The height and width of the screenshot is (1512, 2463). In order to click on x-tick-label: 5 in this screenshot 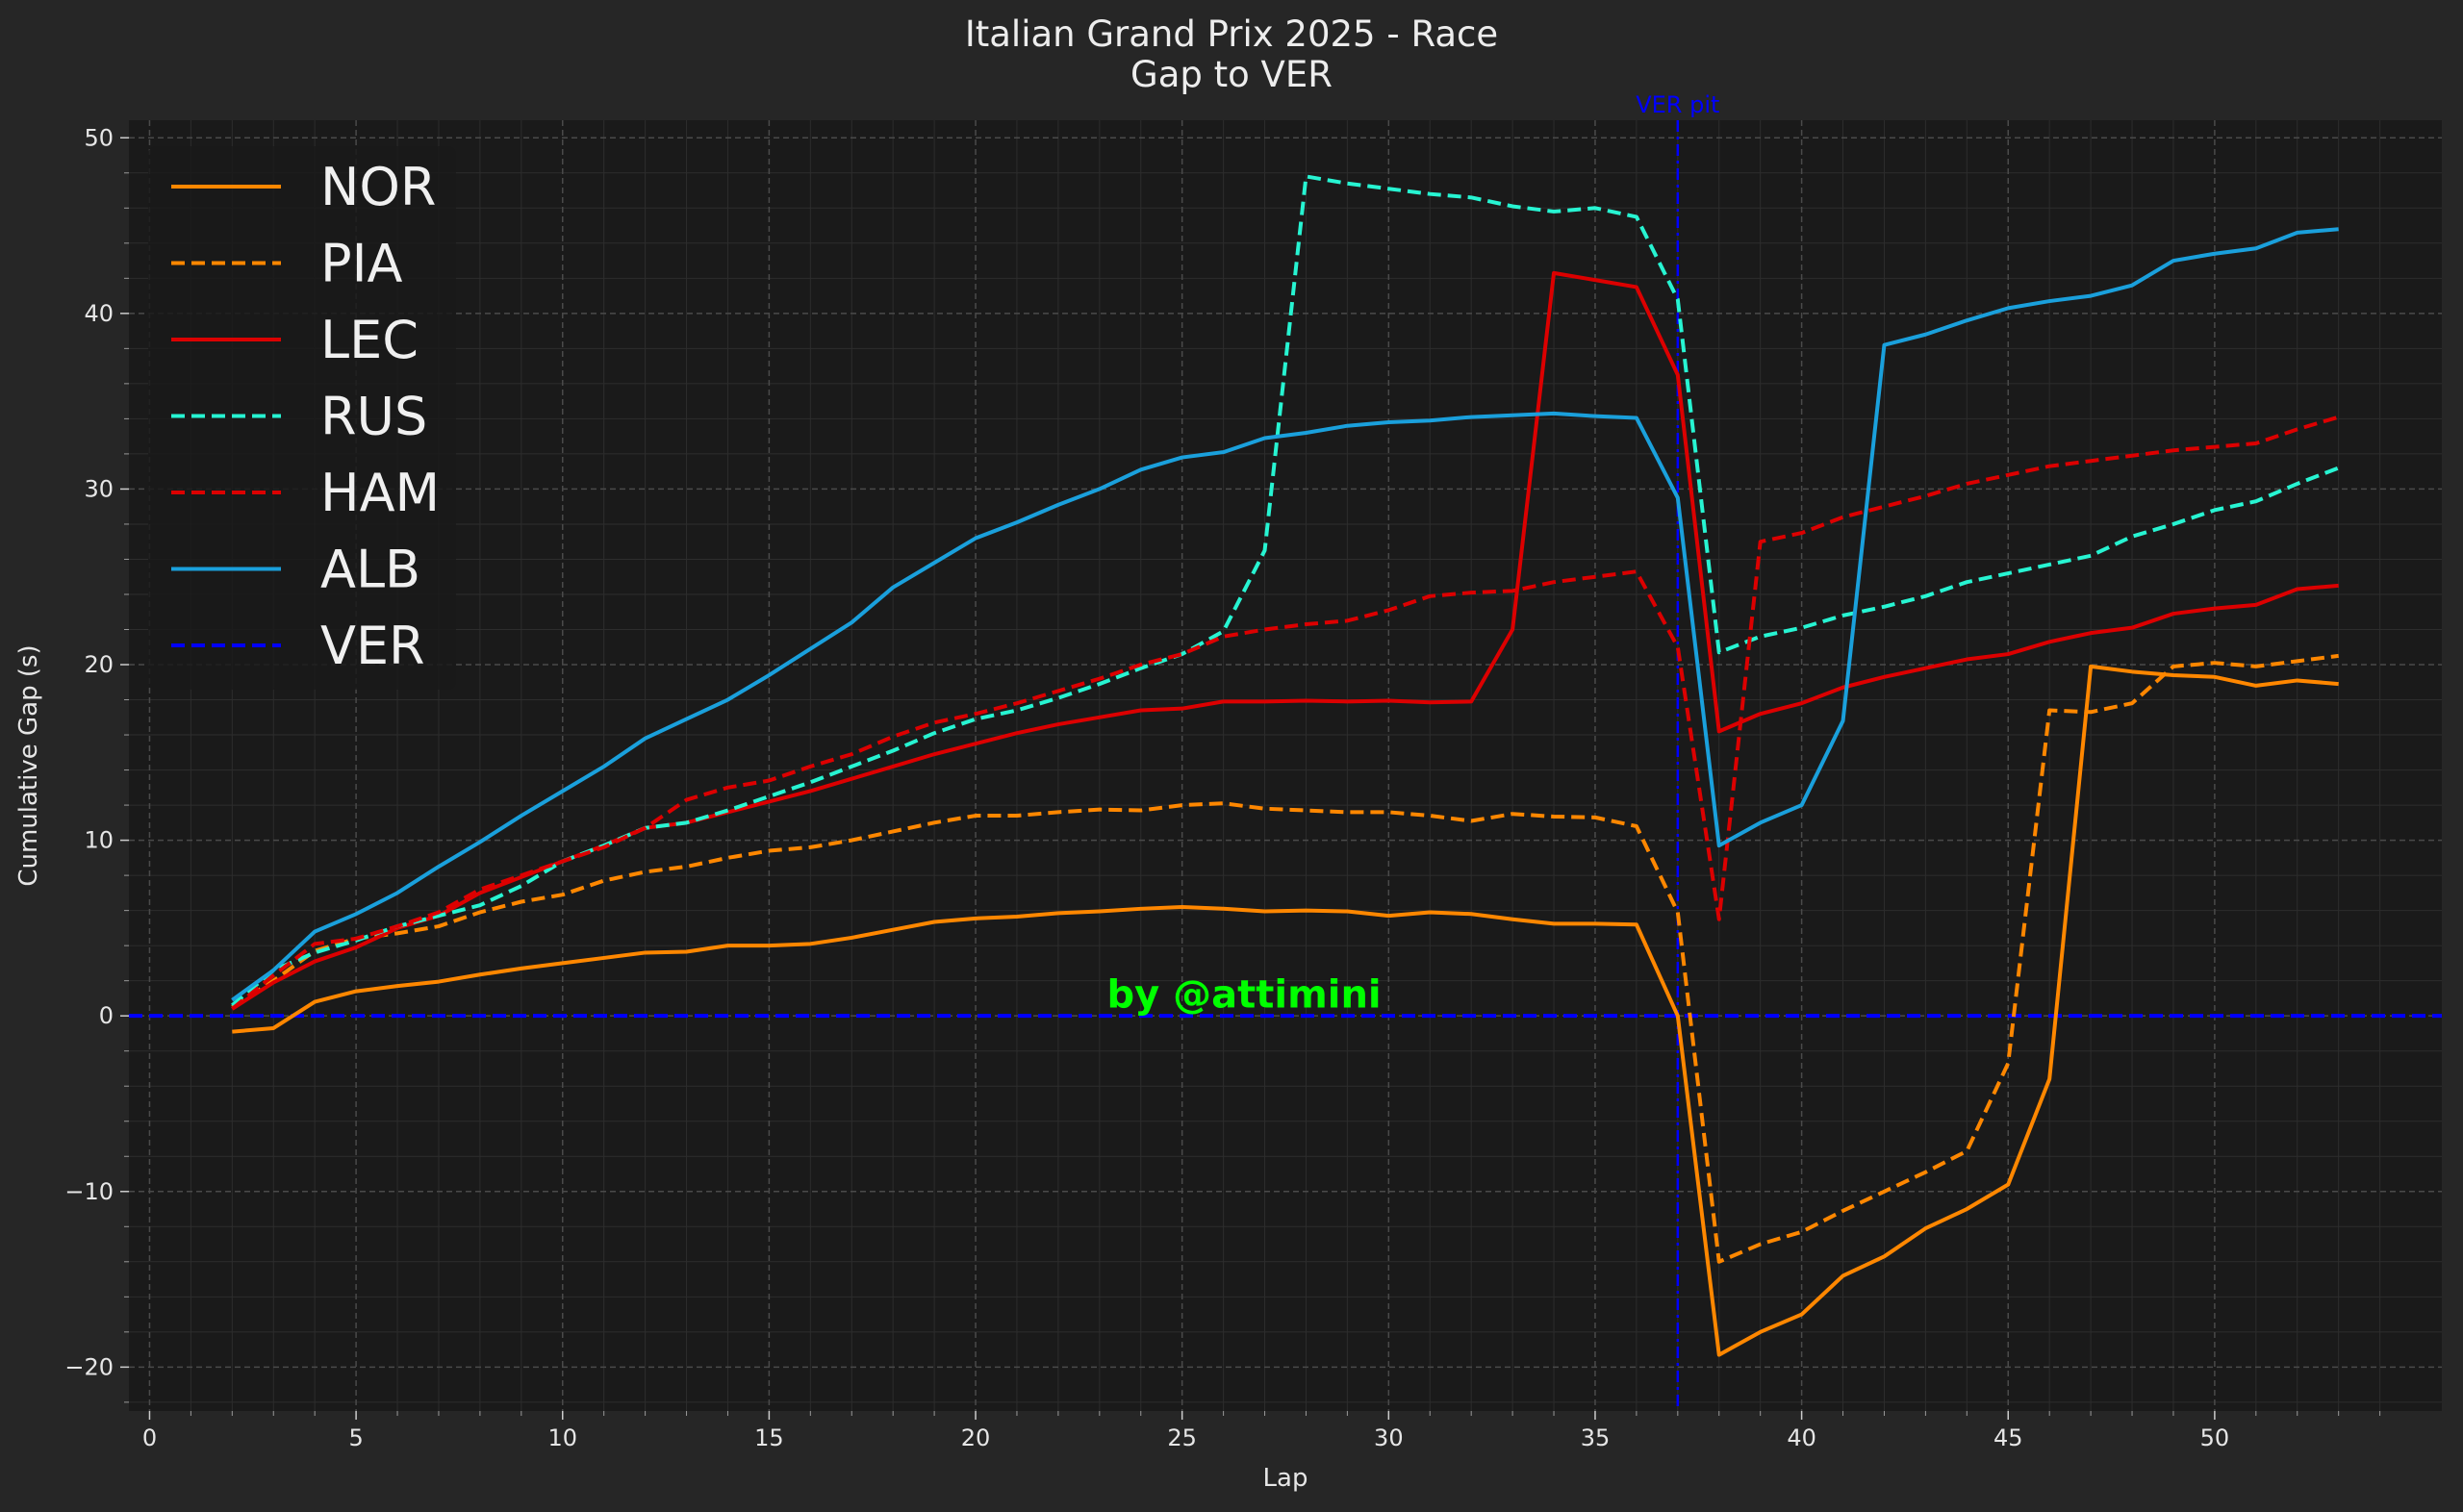, I will do `click(355, 1438)`.